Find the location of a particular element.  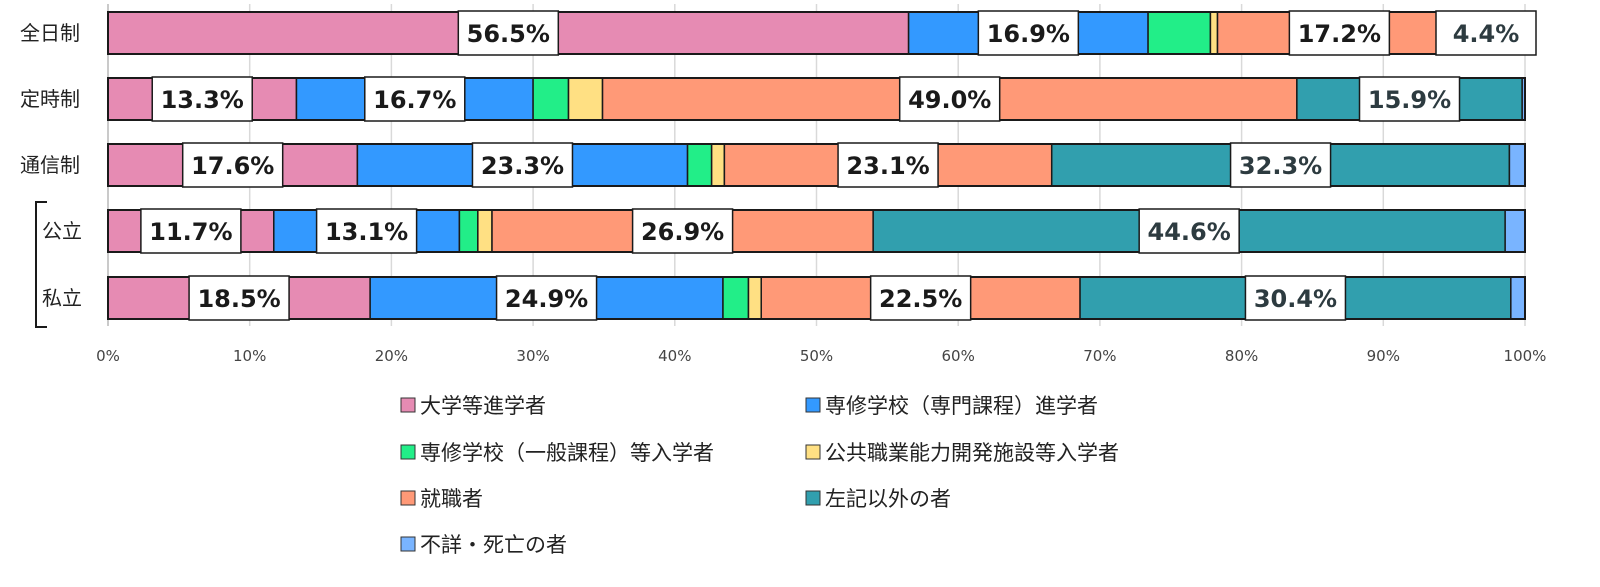

data-label: 13.3% is located at coordinates (202, 100).